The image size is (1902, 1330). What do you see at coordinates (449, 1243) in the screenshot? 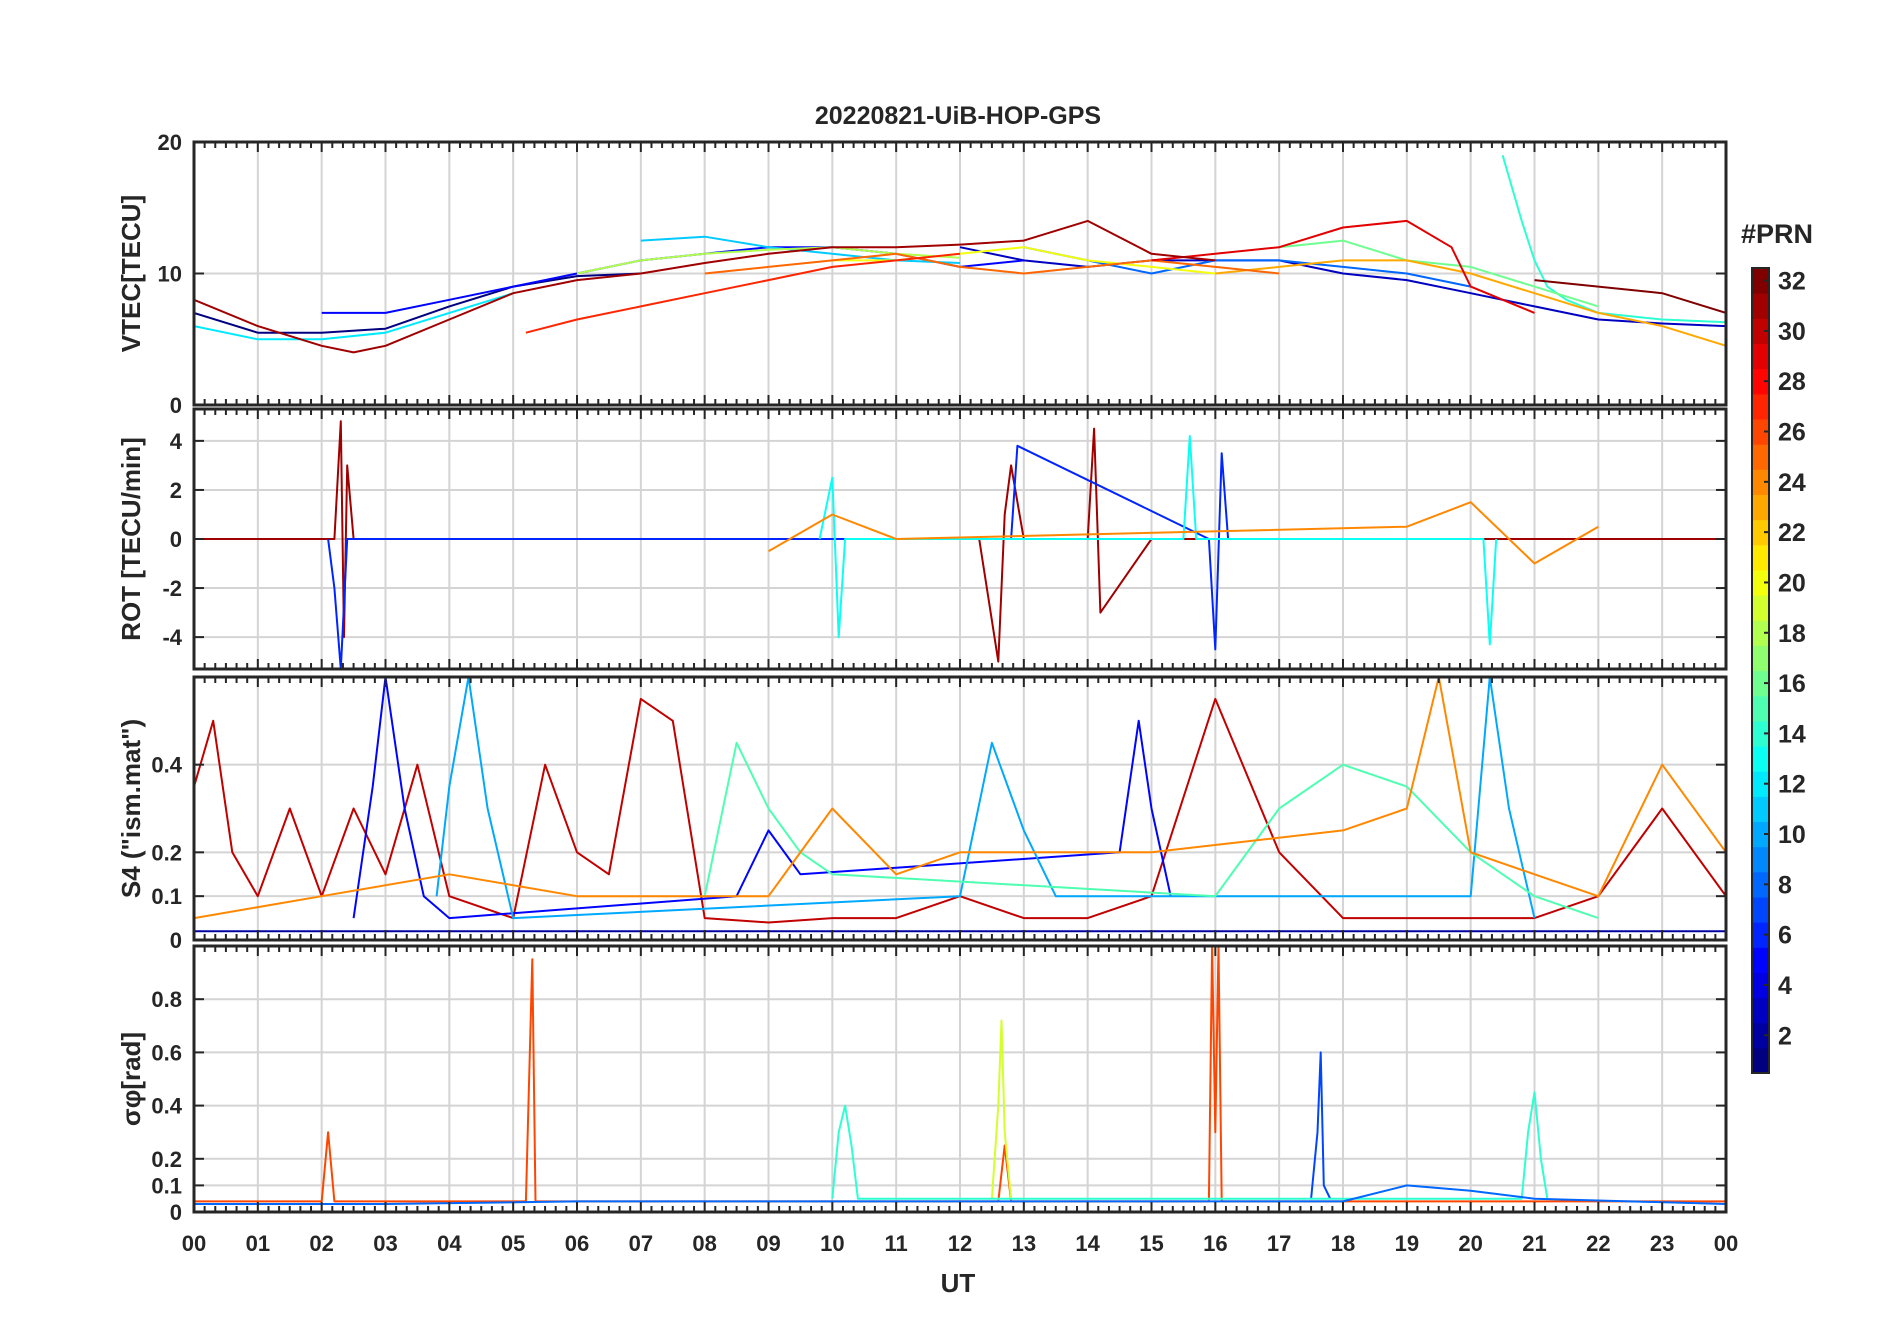
I see `x-tick-label: 04` at bounding box center [449, 1243].